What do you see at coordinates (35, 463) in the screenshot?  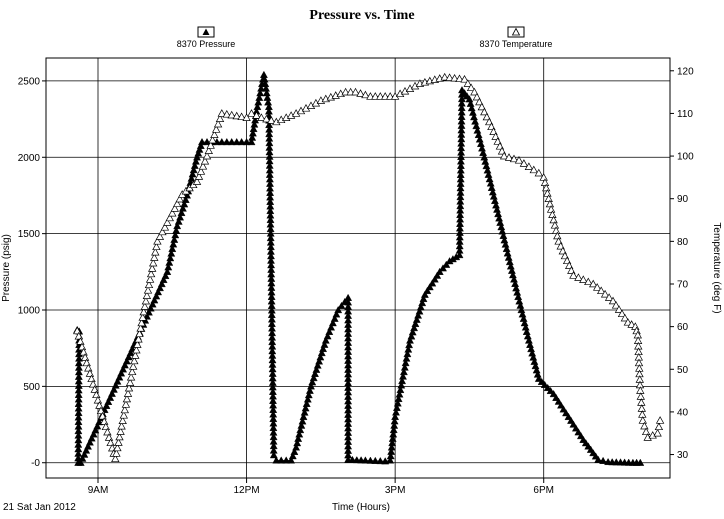 I see `y-left-tick-label: -0` at bounding box center [35, 463].